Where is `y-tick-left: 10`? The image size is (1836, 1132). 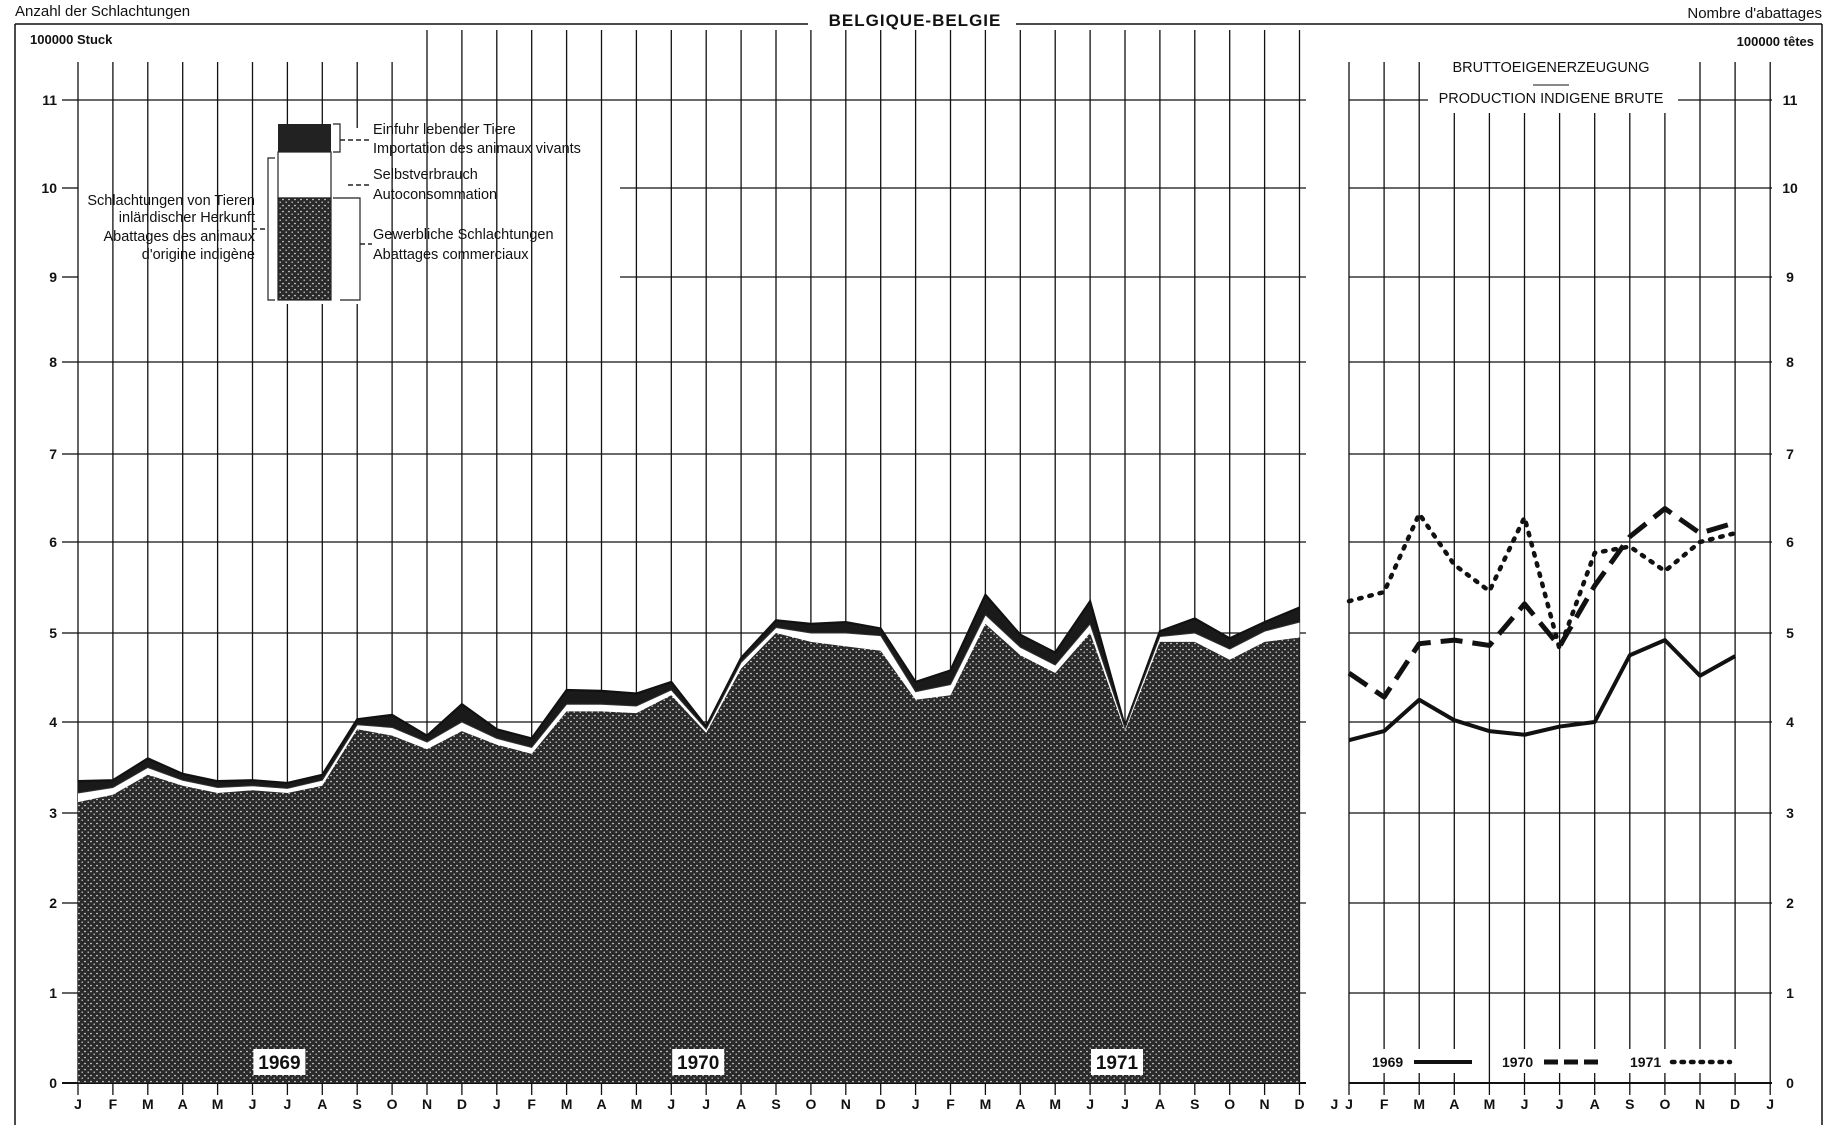
y-tick-left: 10 is located at coordinates (49, 188).